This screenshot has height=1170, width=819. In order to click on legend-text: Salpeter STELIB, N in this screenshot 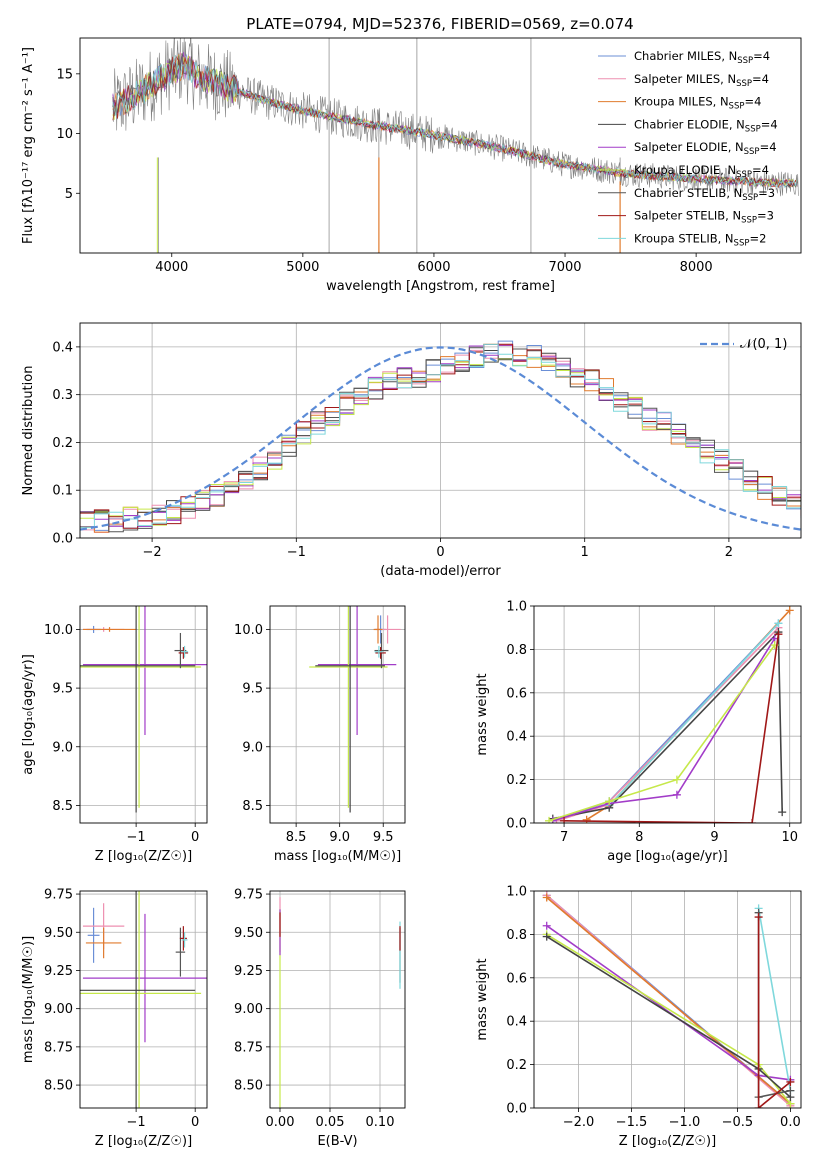, I will do `click(687, 216)`.